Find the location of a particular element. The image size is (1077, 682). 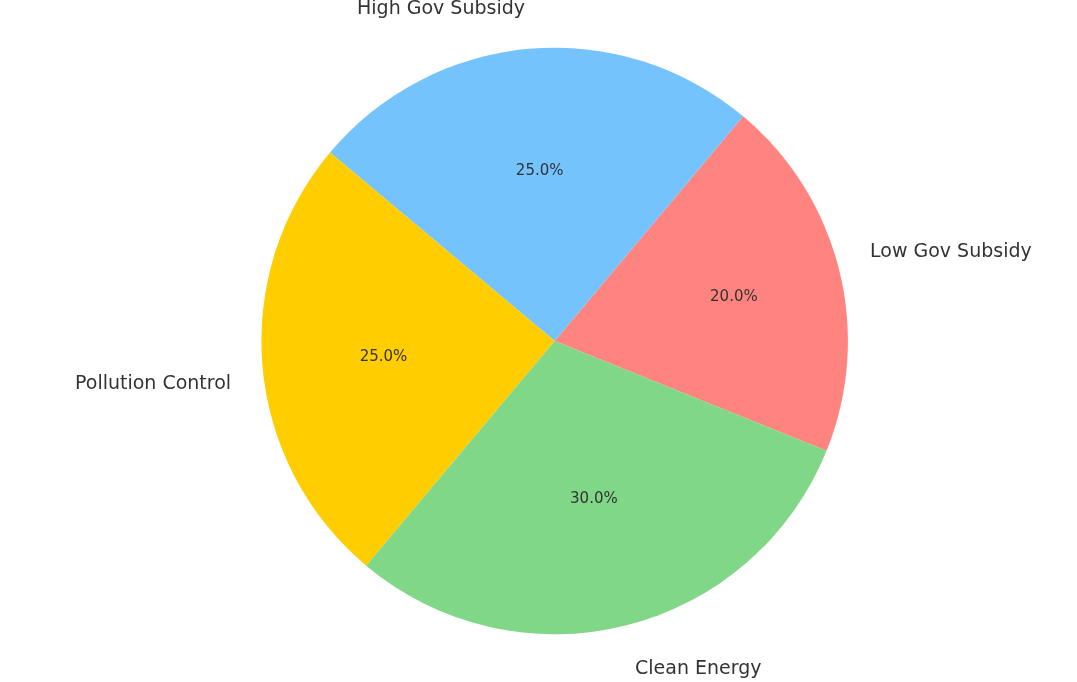

slice-label: Low Gov Subsidy is located at coordinates (951, 250).